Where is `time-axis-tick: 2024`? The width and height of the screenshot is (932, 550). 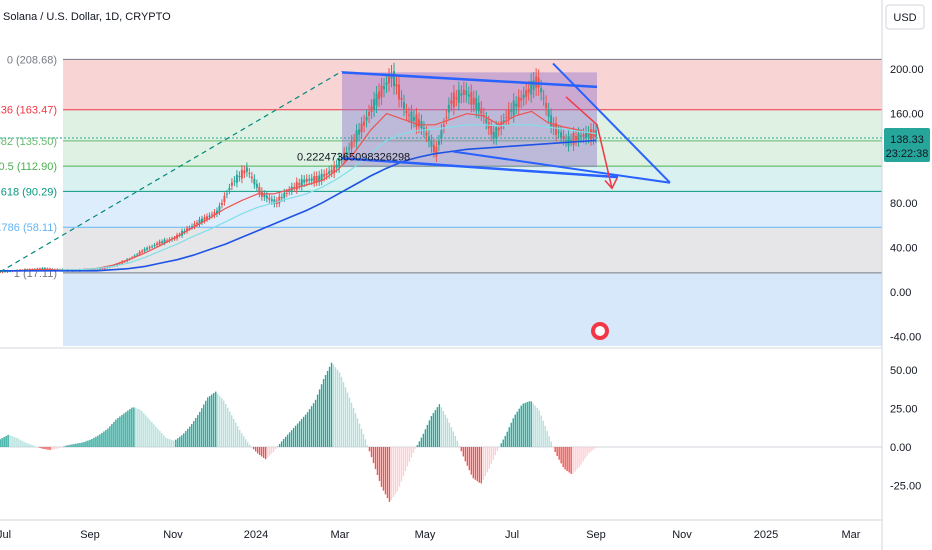
time-axis-tick: 2024 is located at coordinates (256, 535).